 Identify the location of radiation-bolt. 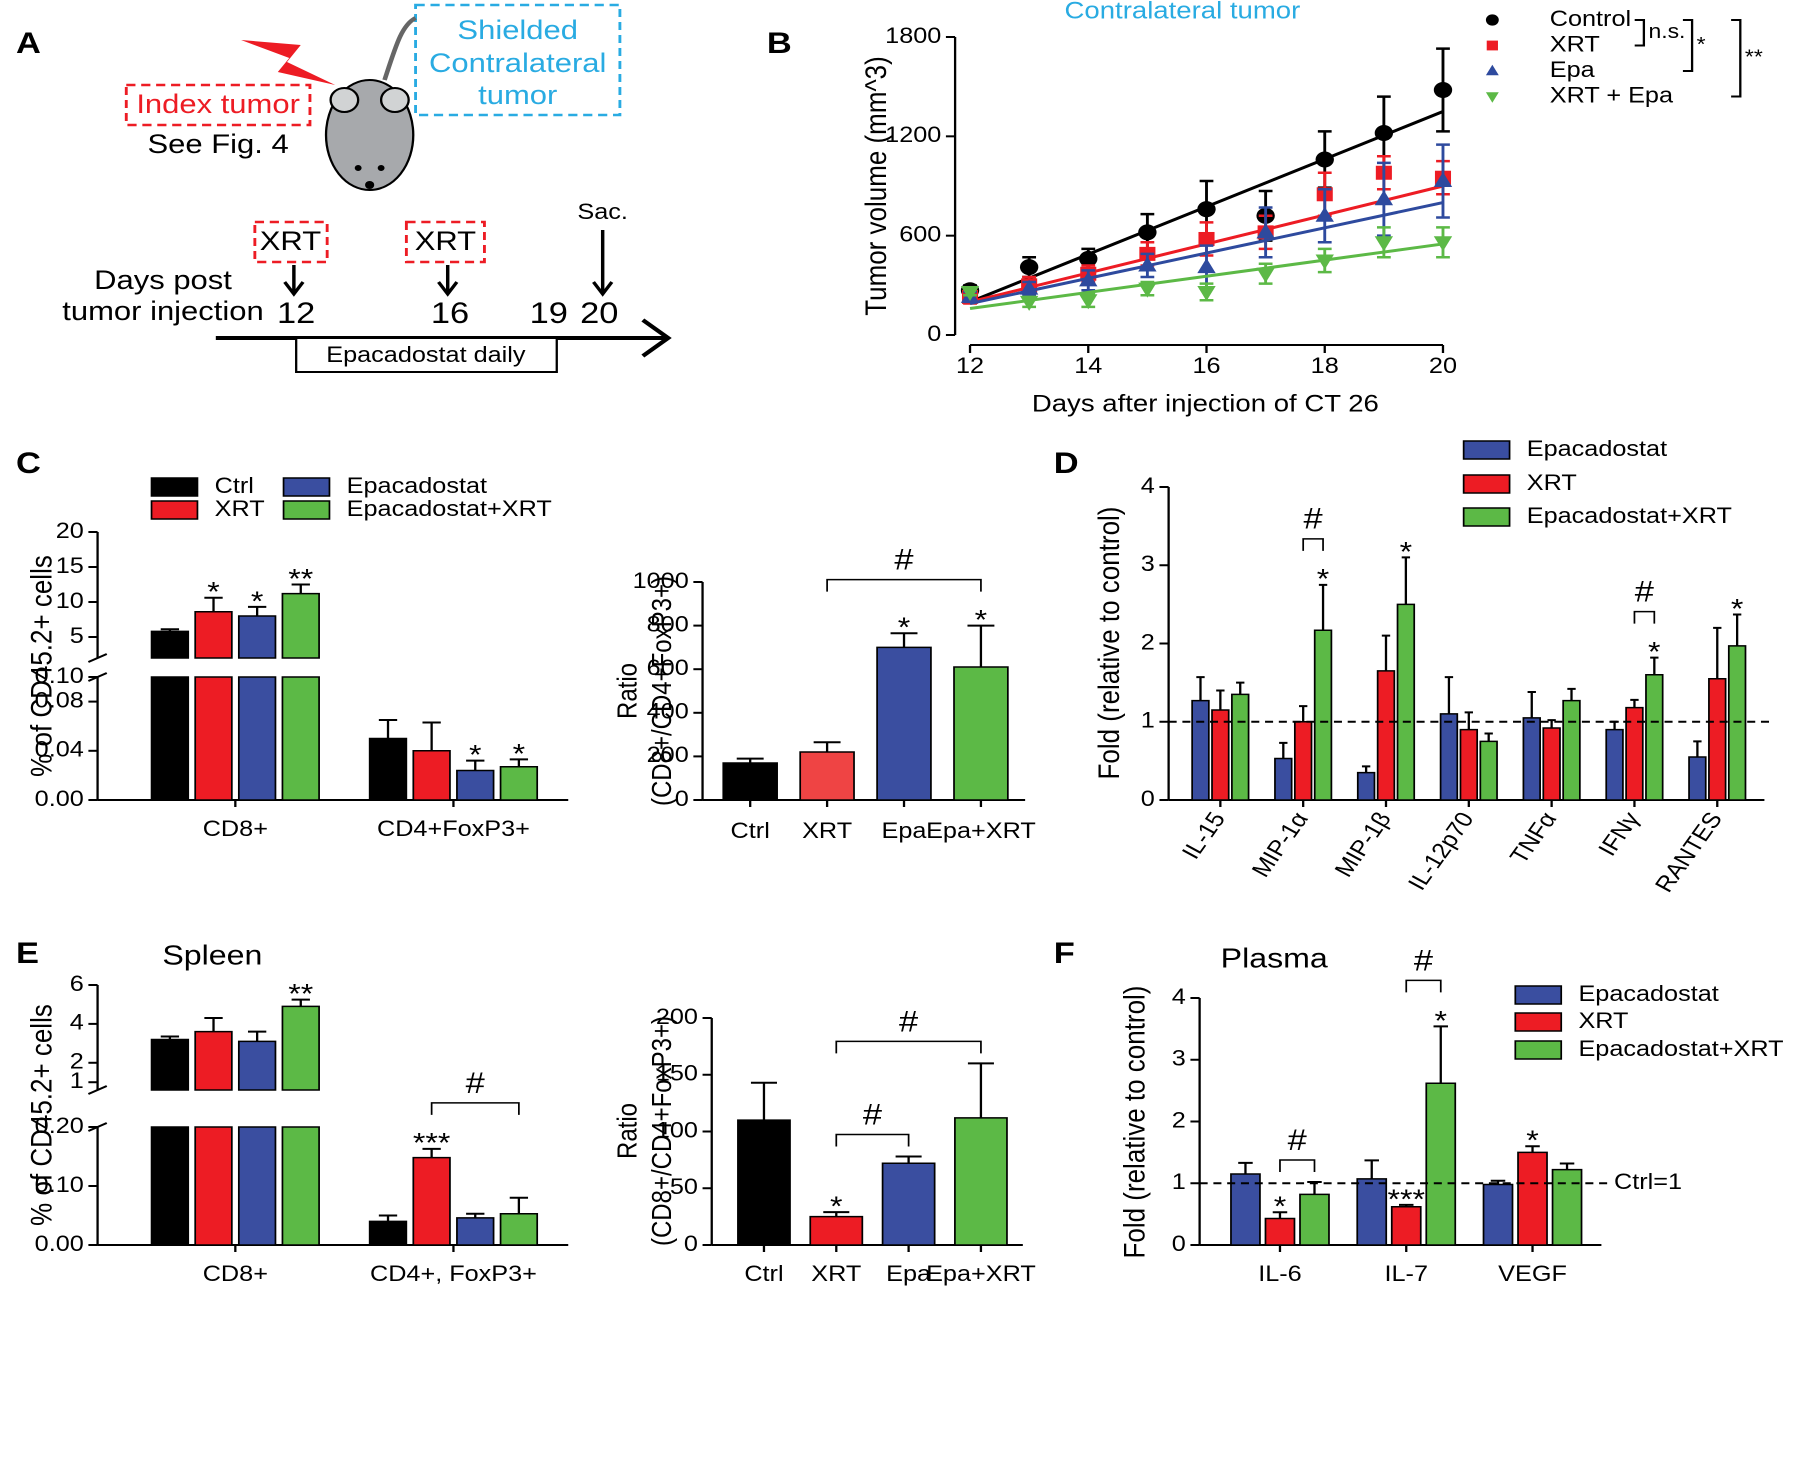
(288, 62).